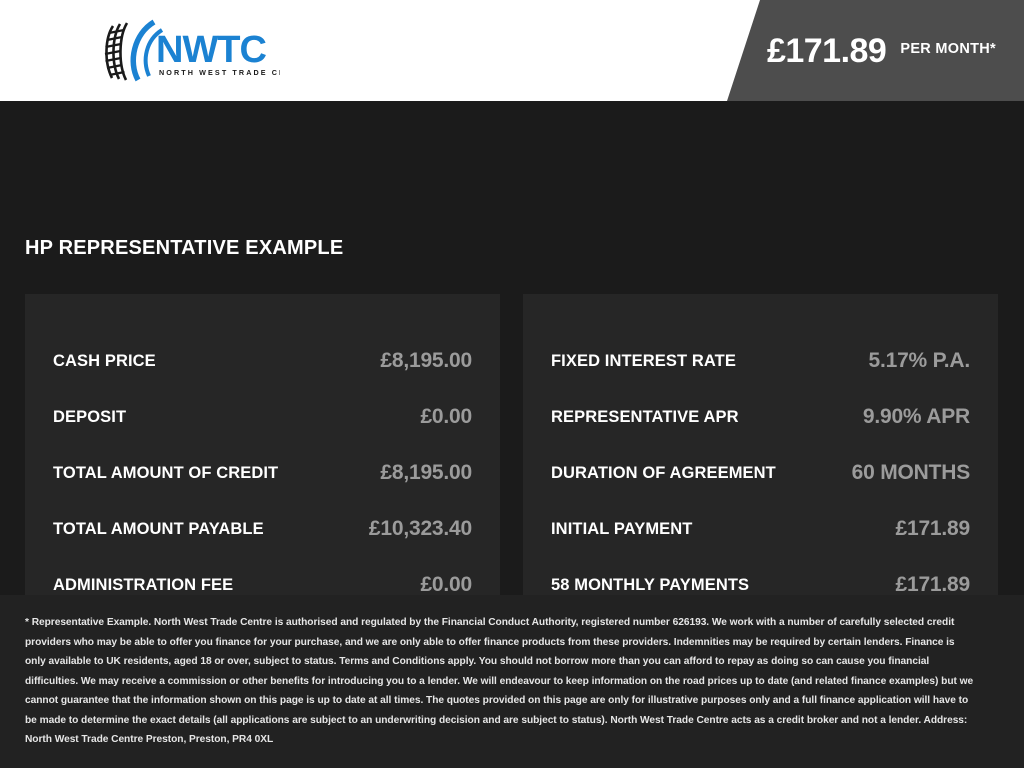  I want to click on finance-row-label: DEPOSIT, so click(90, 416).